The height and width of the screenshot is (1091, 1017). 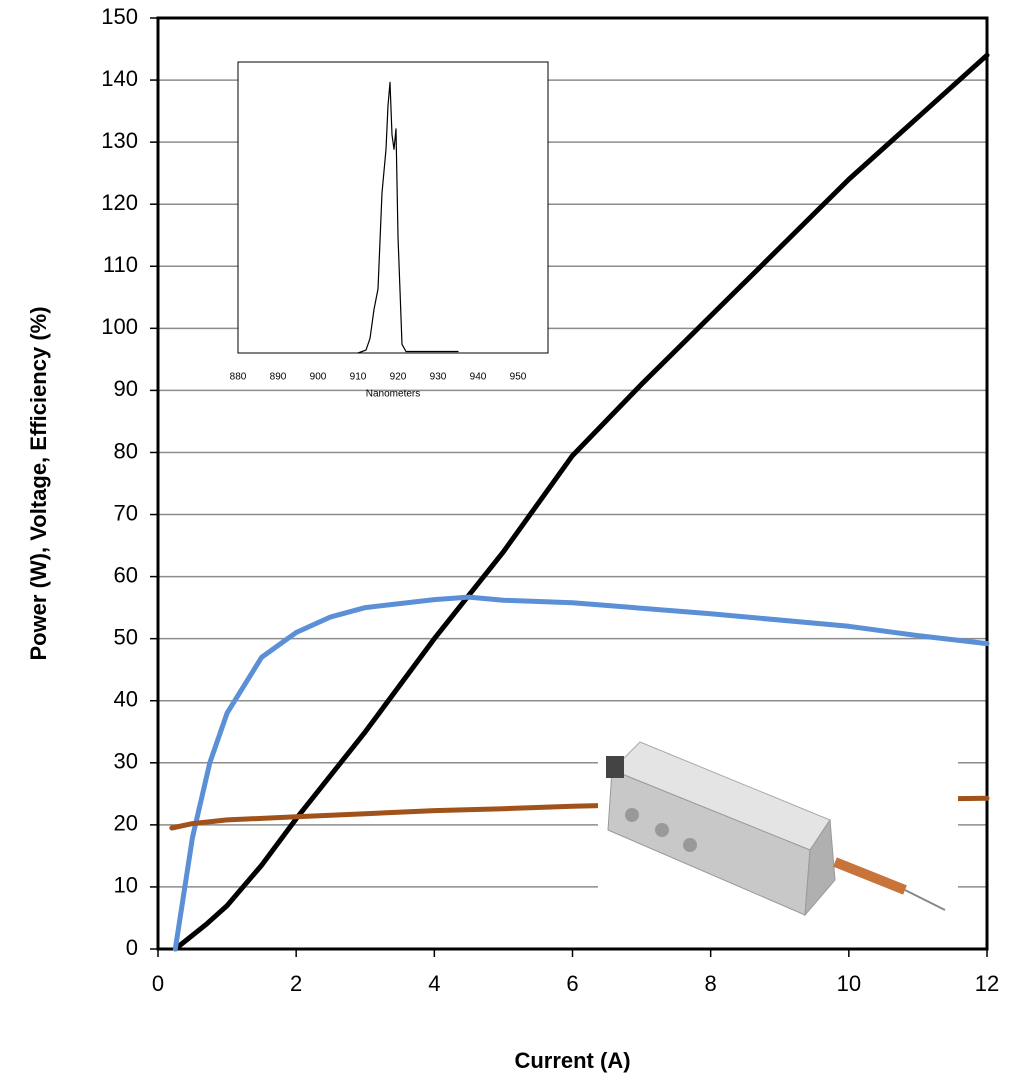 I want to click on photo-coil, so click(x=870, y=876).